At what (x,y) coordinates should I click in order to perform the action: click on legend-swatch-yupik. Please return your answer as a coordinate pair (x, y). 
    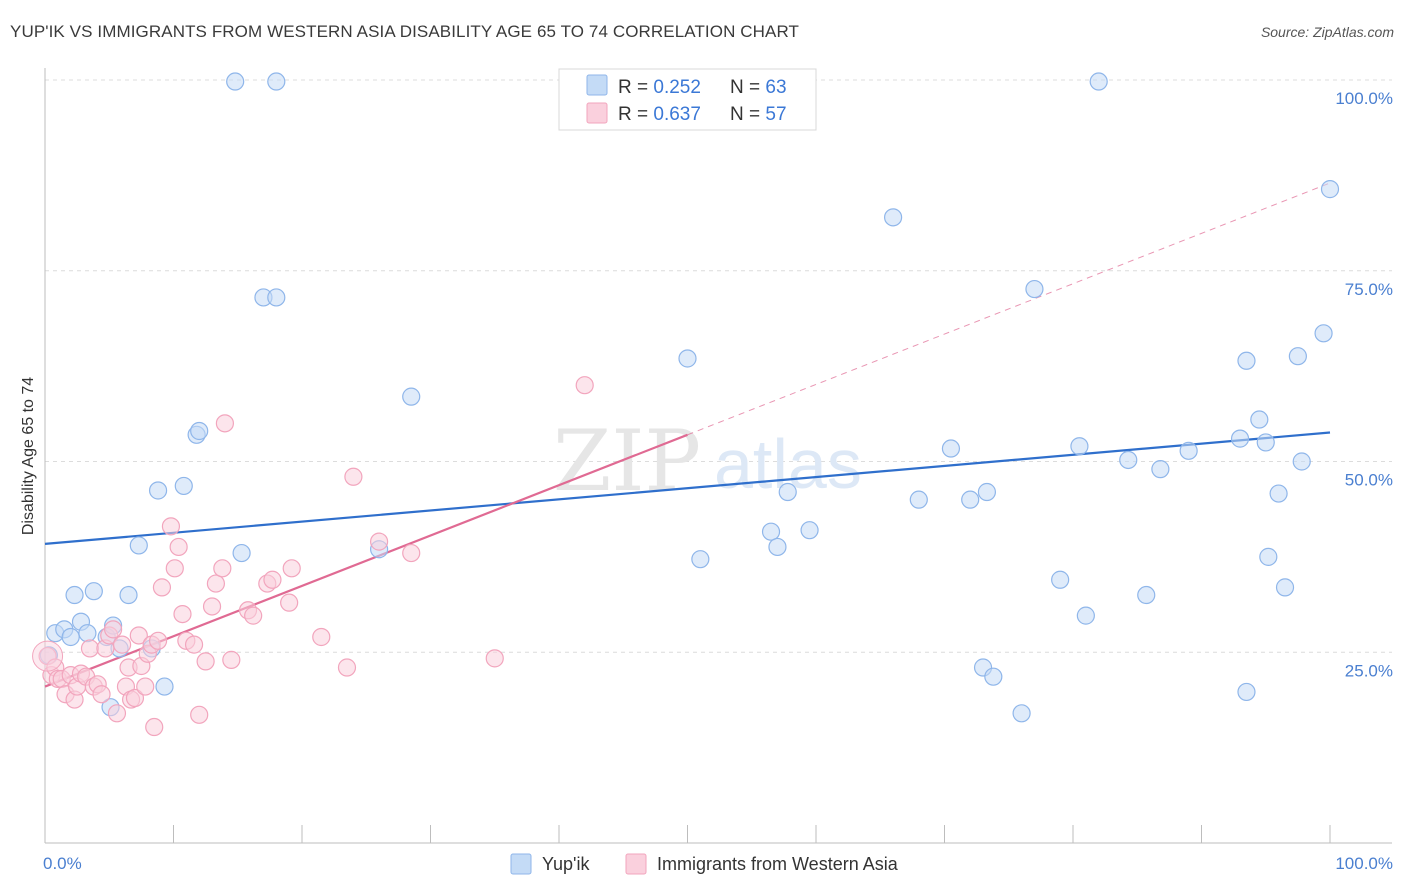
    Looking at the image, I should click on (597, 85).